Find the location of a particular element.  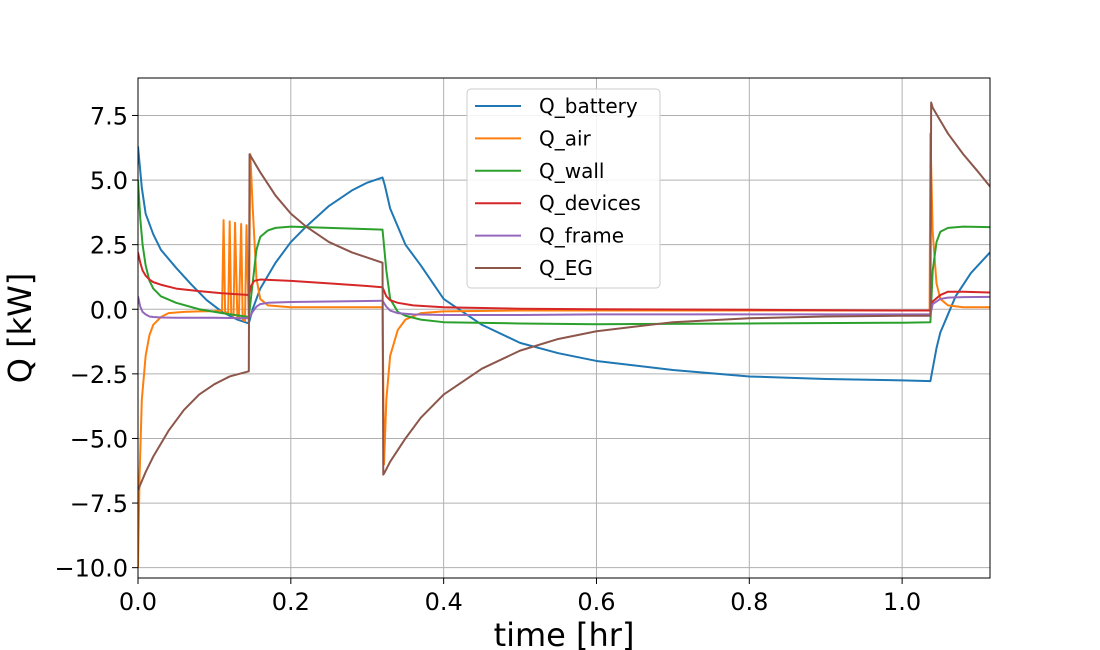

y-tick-label: 5.0 is located at coordinates (109, 181).